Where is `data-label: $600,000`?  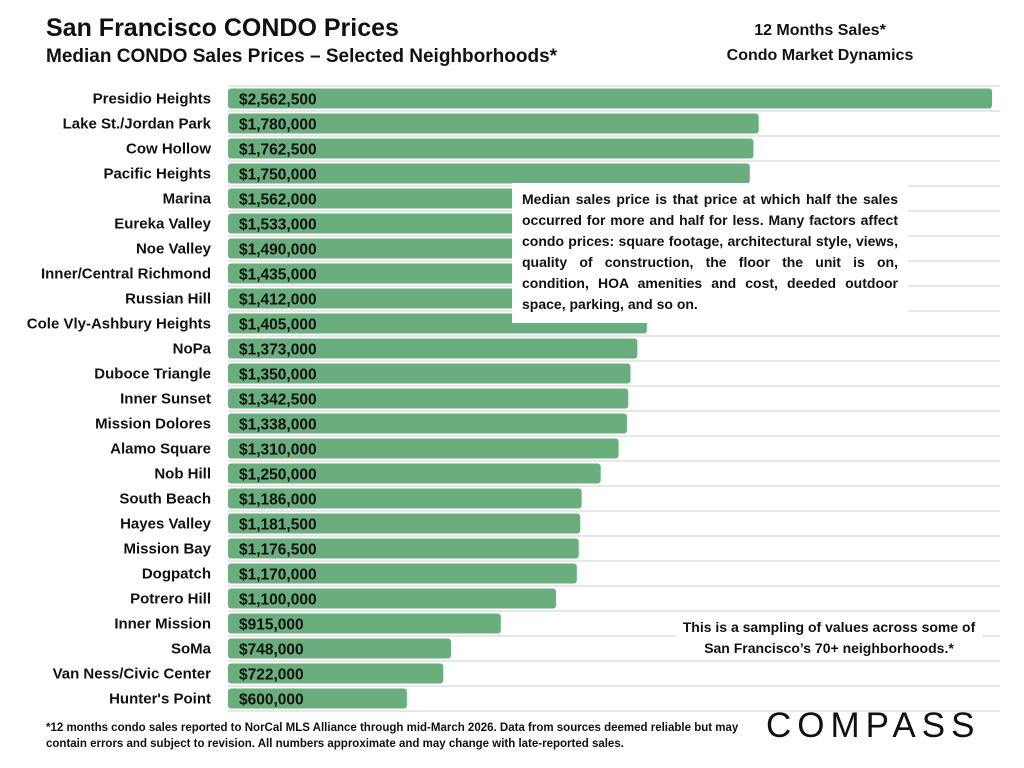 data-label: $600,000 is located at coordinates (271, 700).